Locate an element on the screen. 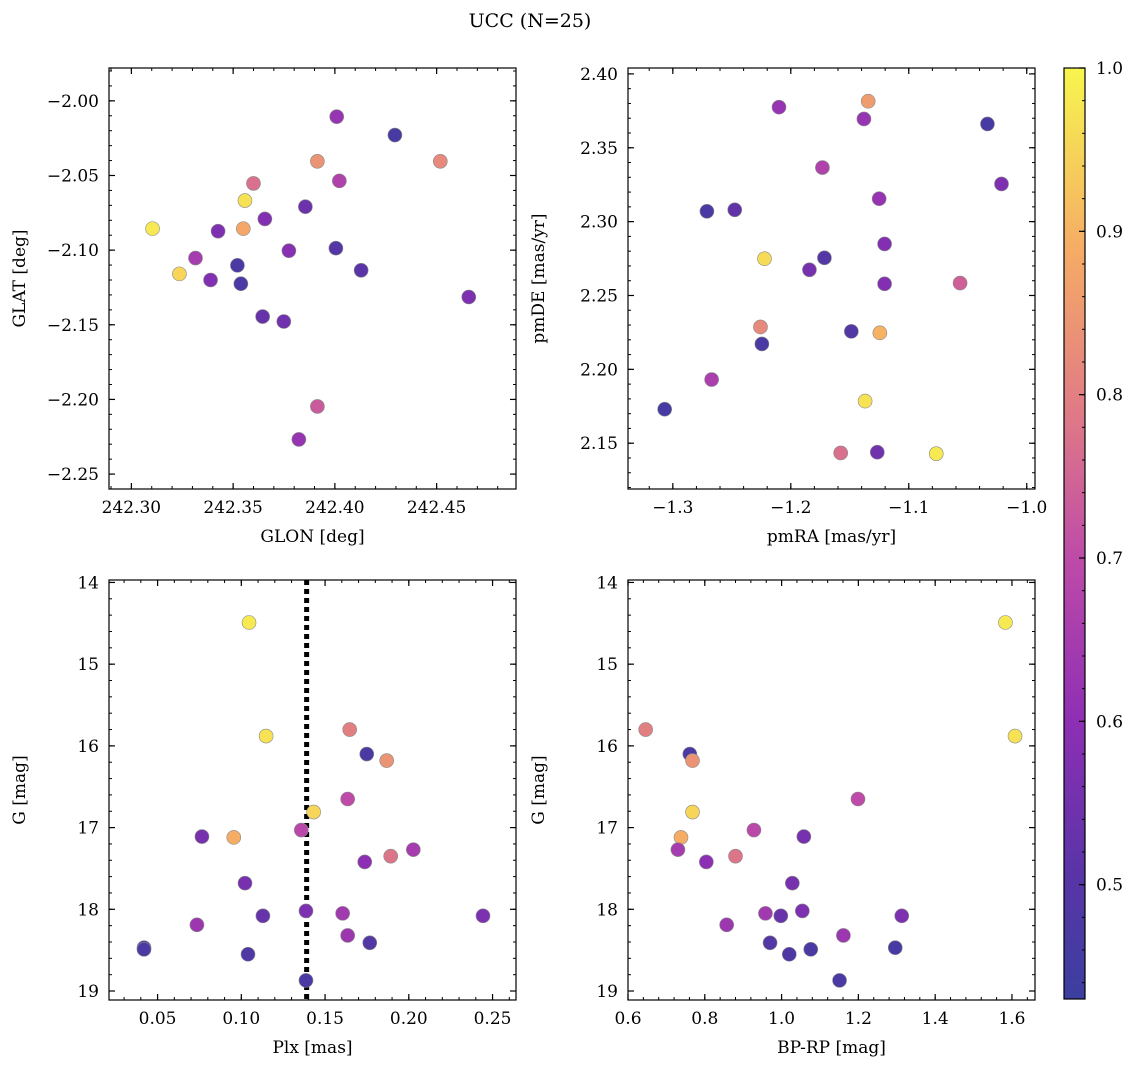 The height and width of the screenshot is (1067, 1136). y-tick-label: −2.00 is located at coordinates (73, 102).